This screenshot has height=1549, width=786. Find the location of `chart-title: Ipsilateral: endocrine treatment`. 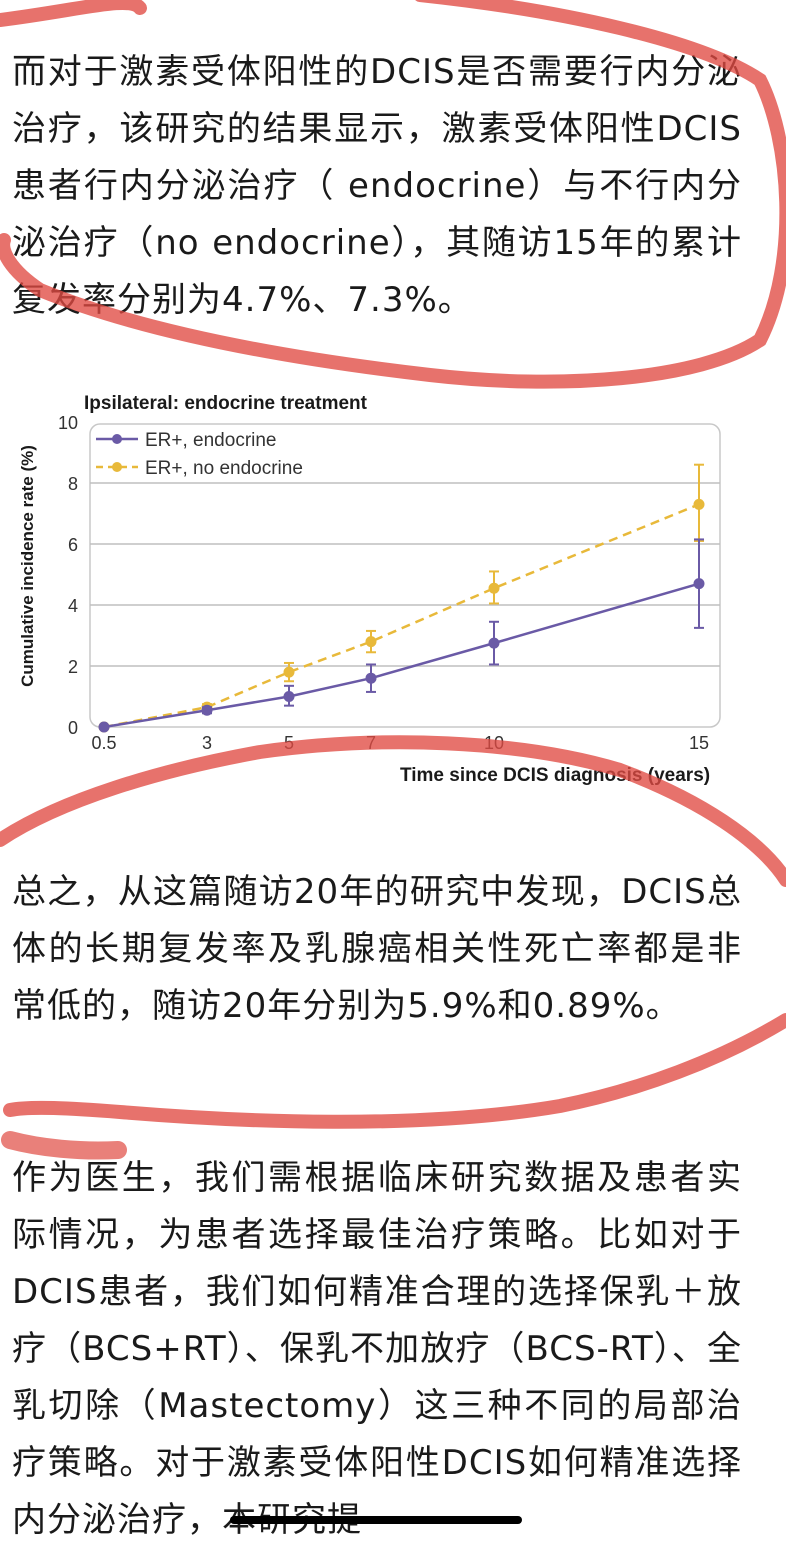

chart-title: Ipsilateral: endocrine treatment is located at coordinates (225, 403).